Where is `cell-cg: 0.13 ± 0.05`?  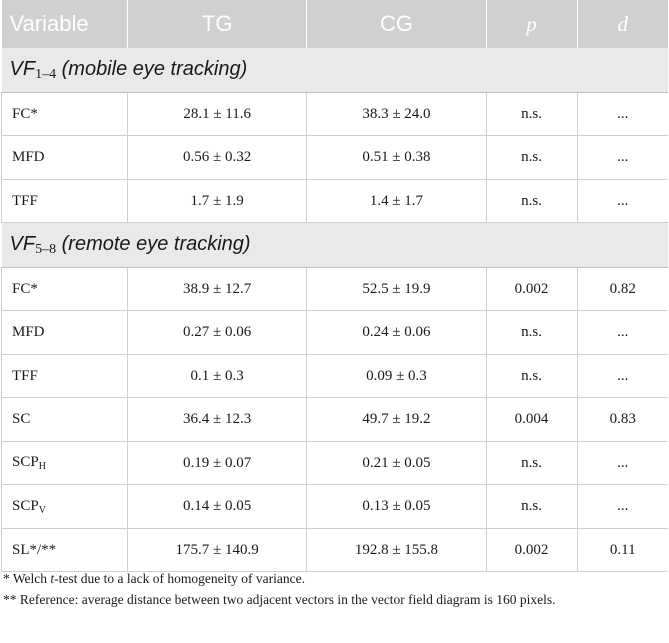 cell-cg: 0.13 ± 0.05 is located at coordinates (396, 506).